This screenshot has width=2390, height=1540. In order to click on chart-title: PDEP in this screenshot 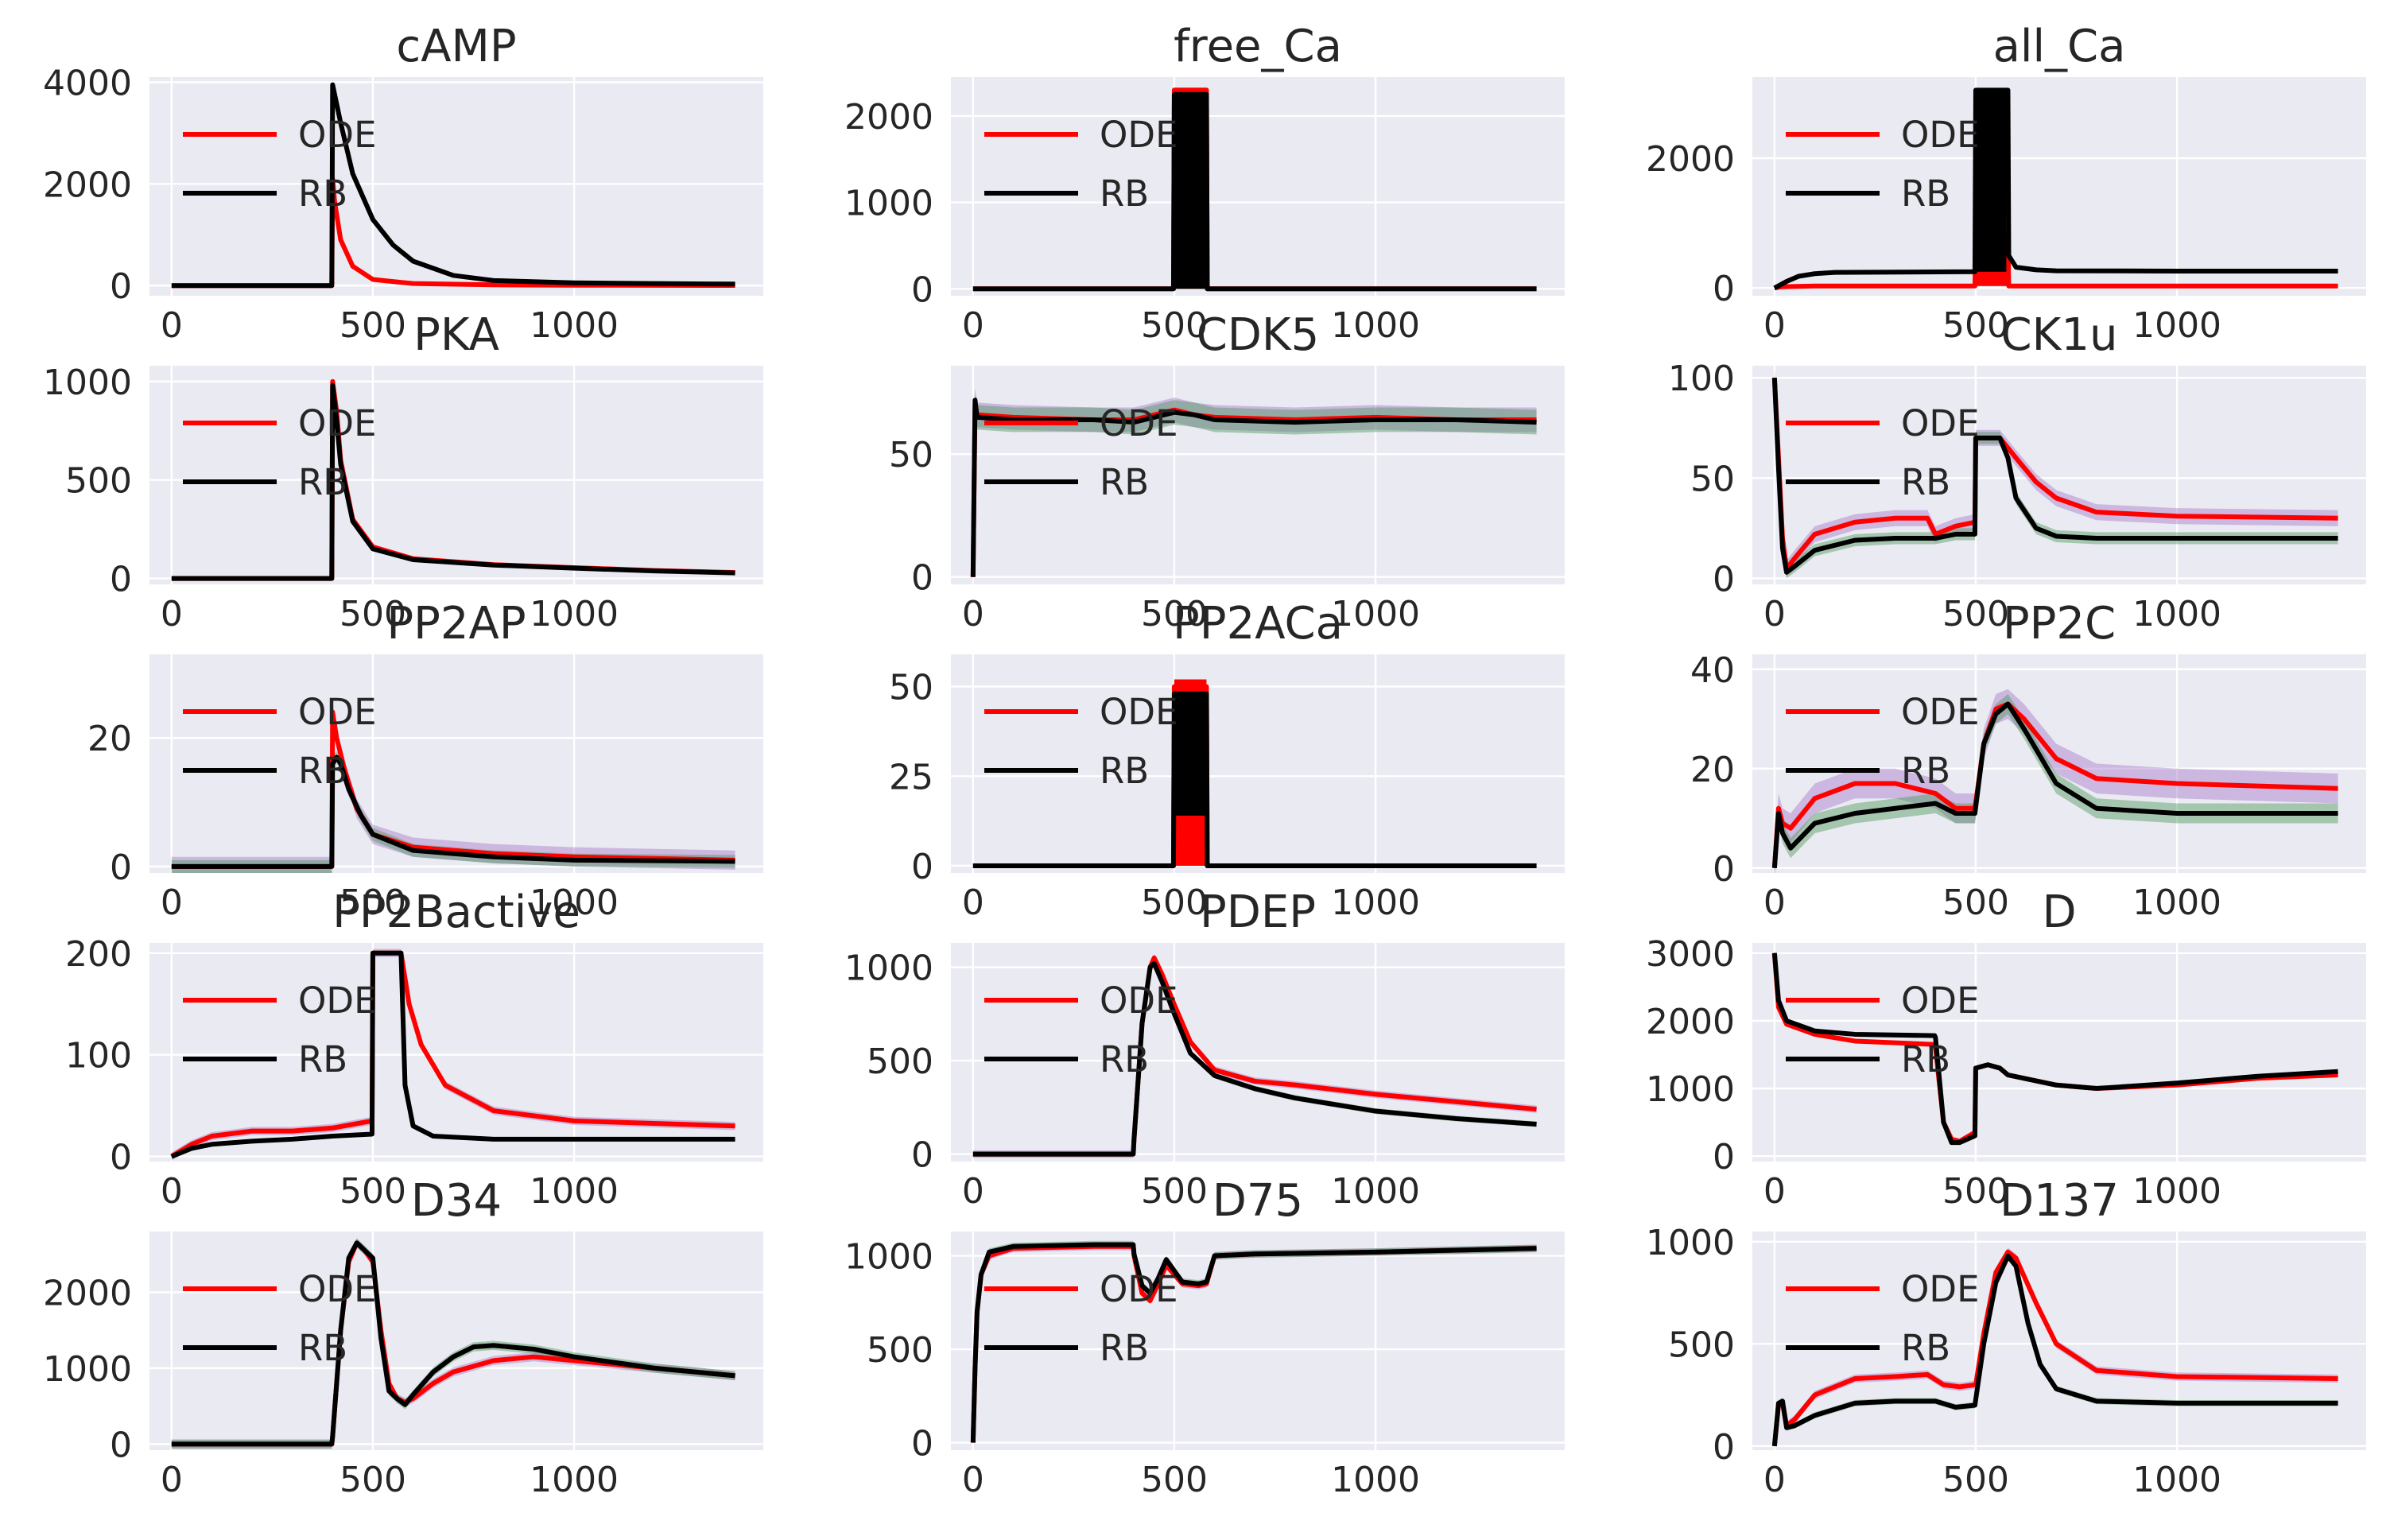, I will do `click(1258, 912)`.